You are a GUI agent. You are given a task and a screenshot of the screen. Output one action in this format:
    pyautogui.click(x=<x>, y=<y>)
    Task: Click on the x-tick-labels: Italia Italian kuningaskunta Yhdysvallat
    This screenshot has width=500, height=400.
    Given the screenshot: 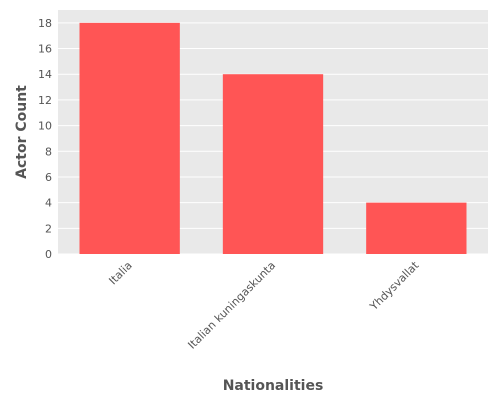 What is the action you would take?
    pyautogui.click(x=264, y=304)
    